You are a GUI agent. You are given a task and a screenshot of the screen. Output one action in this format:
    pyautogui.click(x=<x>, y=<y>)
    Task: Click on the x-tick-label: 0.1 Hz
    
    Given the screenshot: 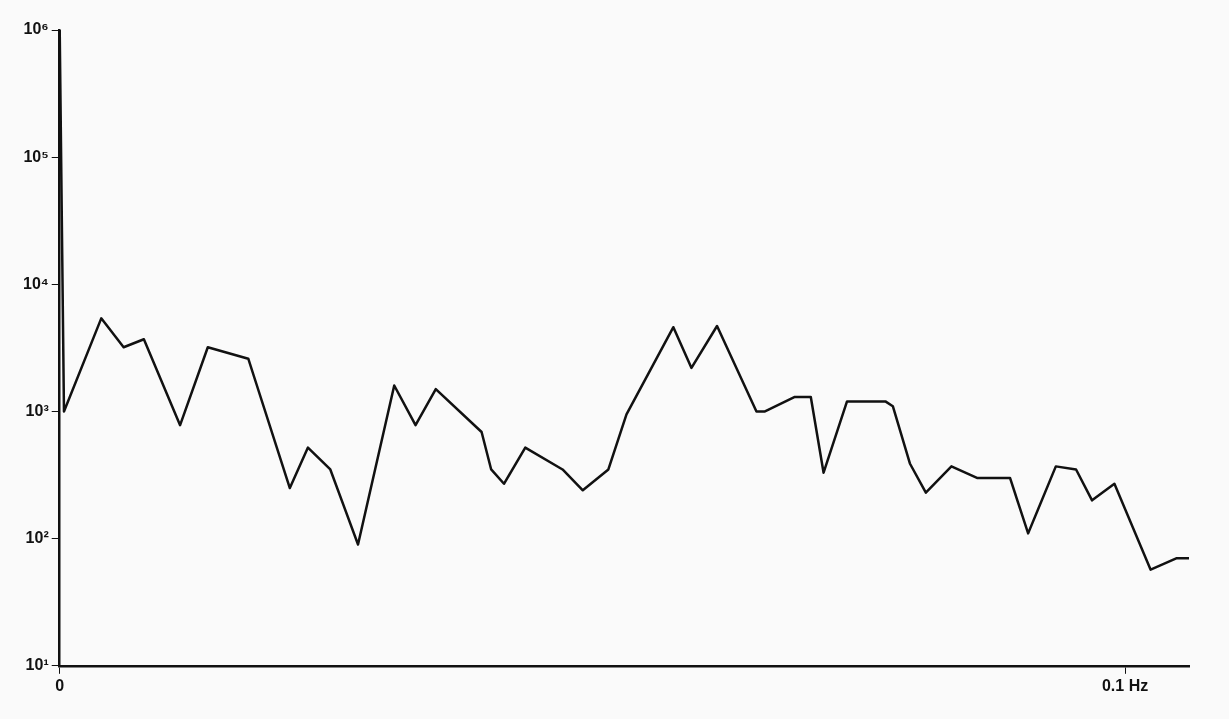 What is the action you would take?
    pyautogui.click(x=1125, y=685)
    